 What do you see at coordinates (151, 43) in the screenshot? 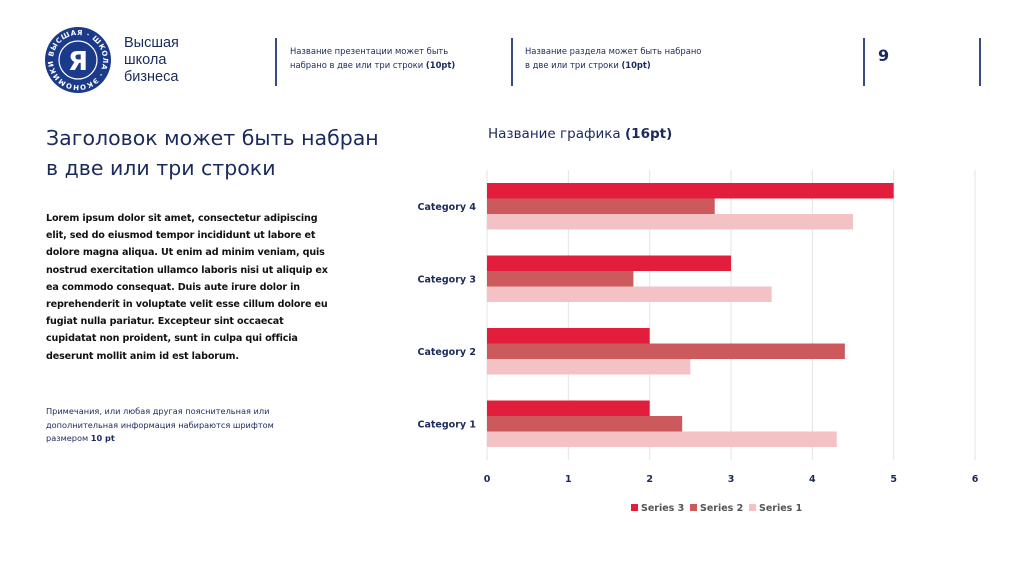
I see `logo-line-1: Высшая` at bounding box center [151, 43].